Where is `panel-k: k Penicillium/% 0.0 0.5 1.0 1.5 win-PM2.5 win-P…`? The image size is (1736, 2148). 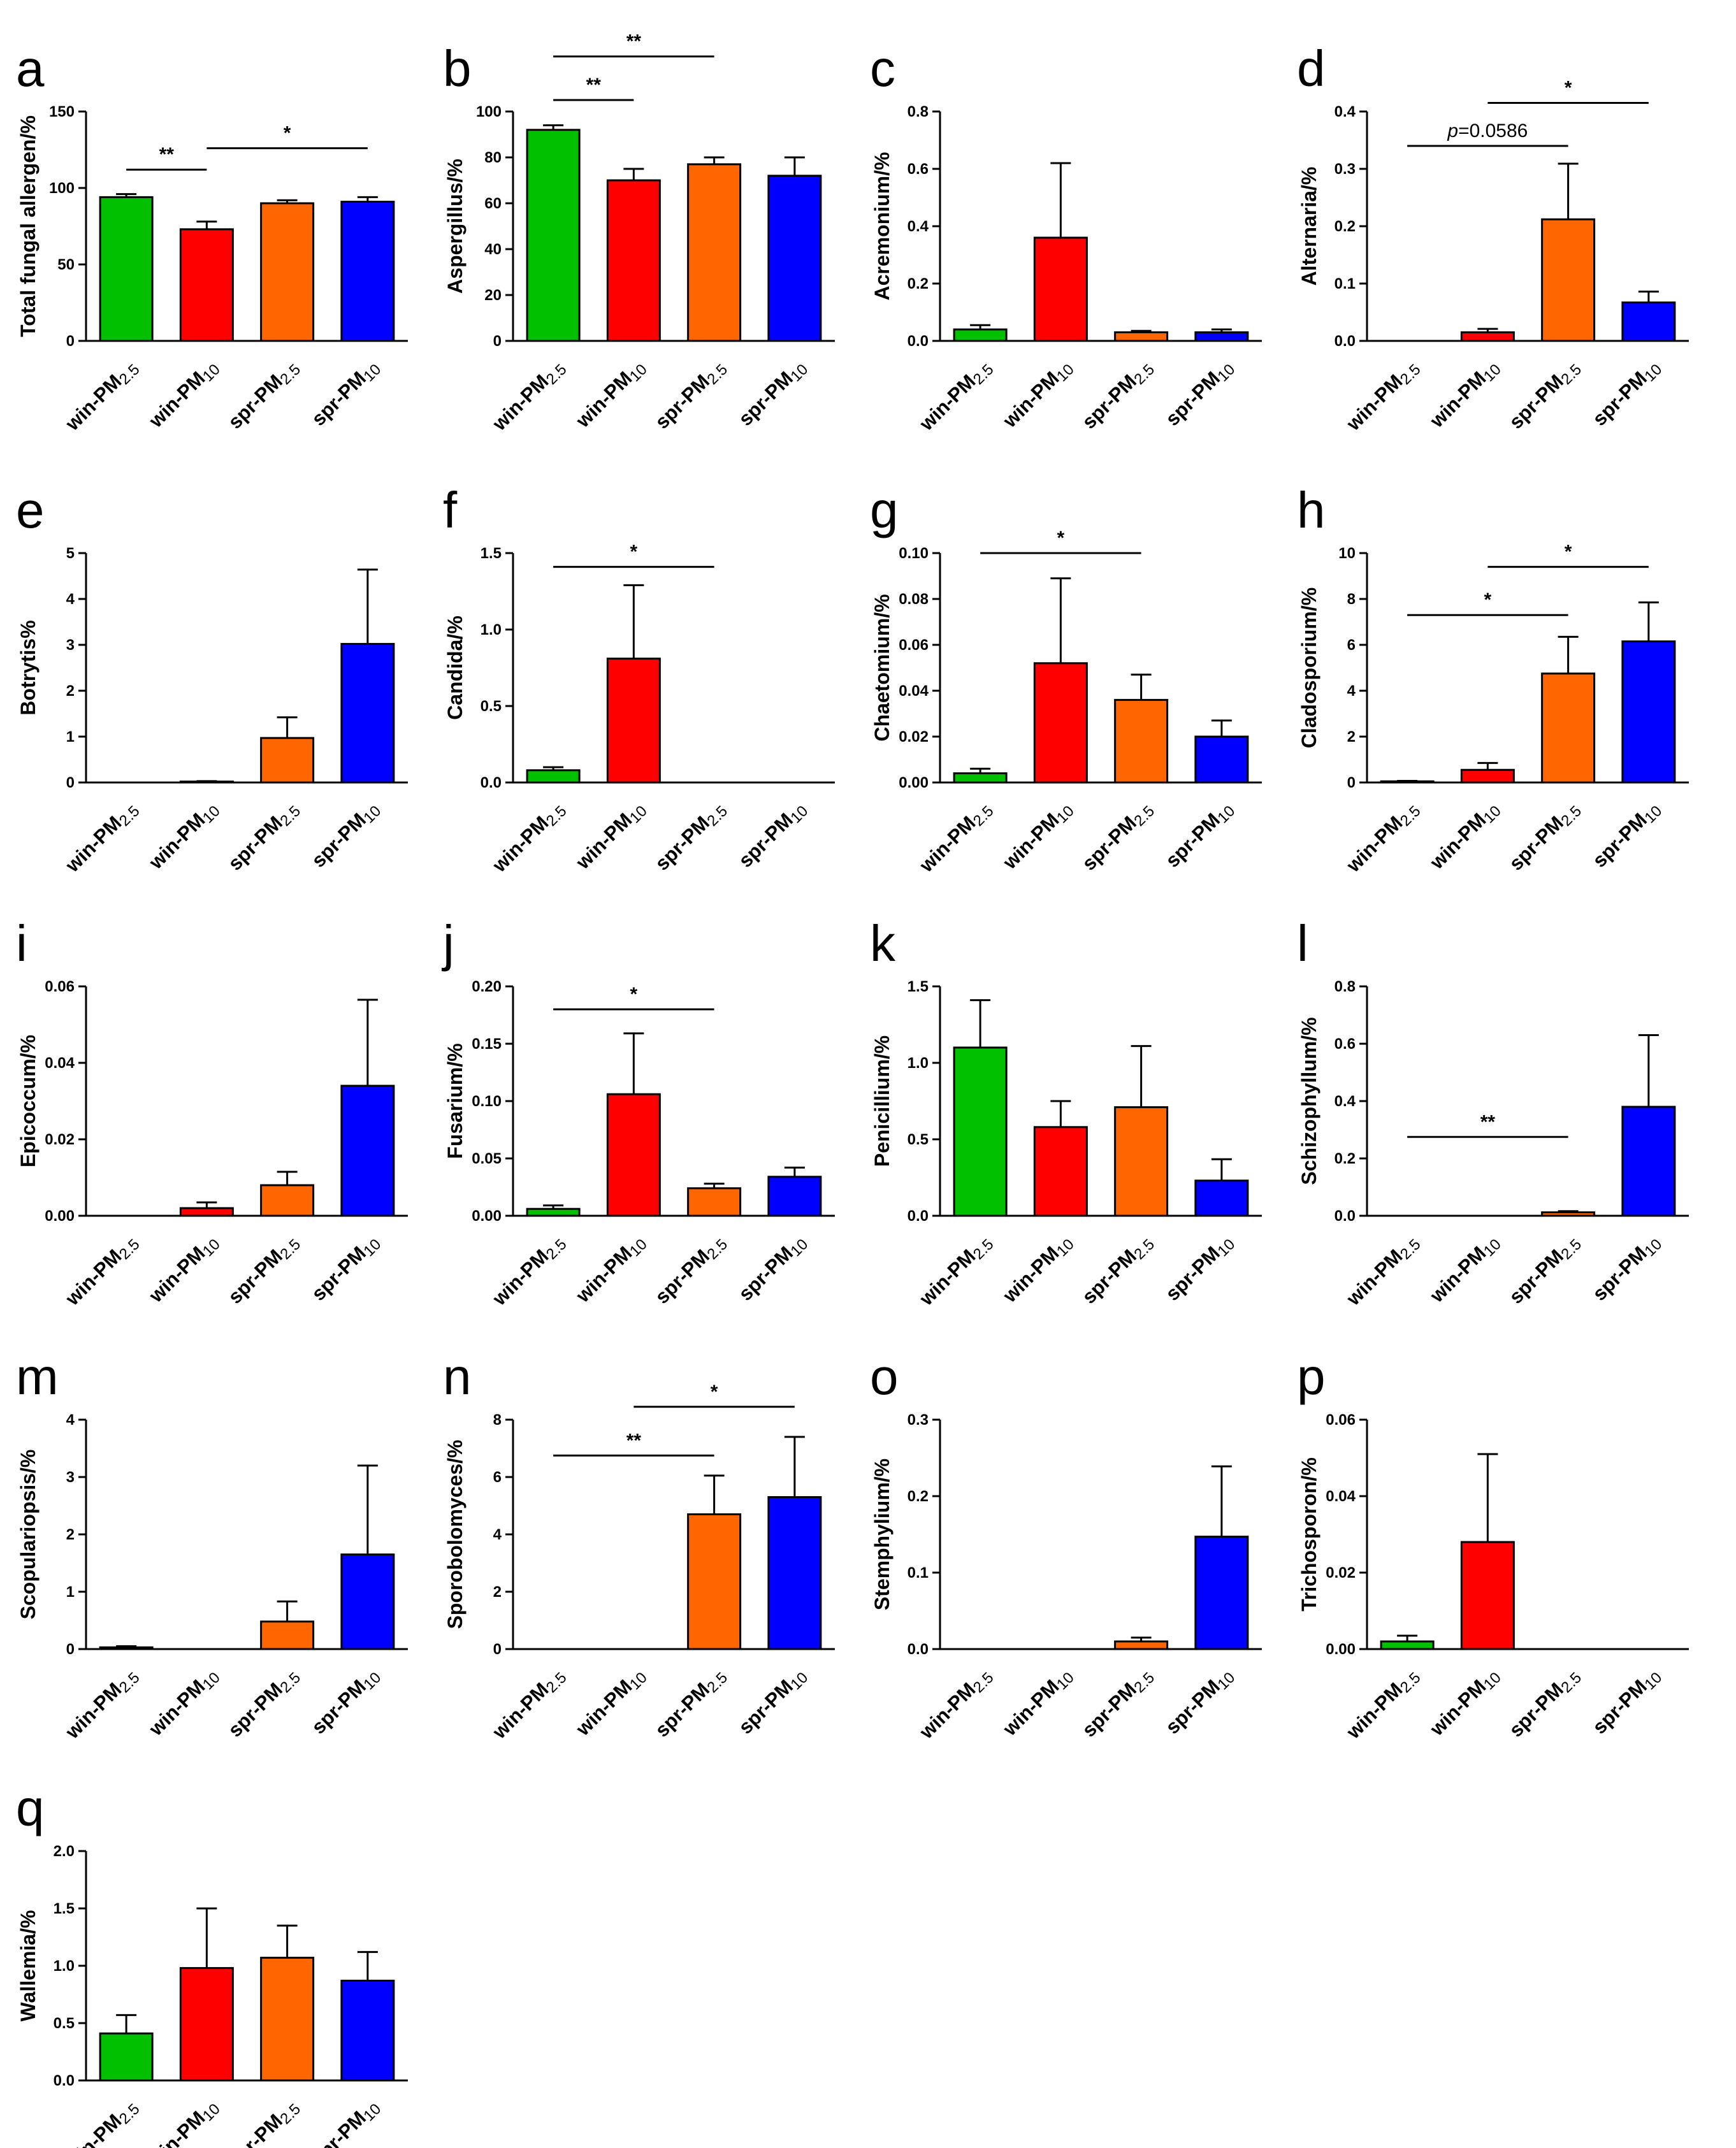
panel-k: k Penicillium/% 0.0 0.5 1.0 1.5 win-PM2.5 win-P… is located at coordinates (1066, 1112).